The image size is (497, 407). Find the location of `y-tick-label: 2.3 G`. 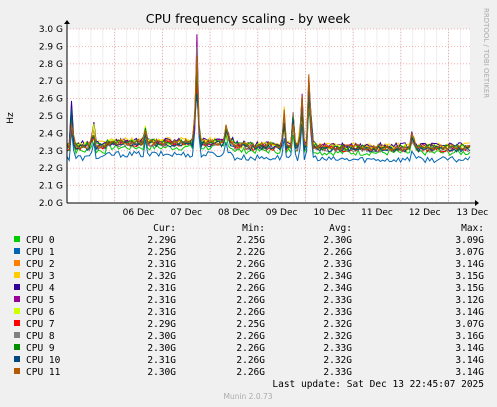

y-tick-label: 2.3 G is located at coordinates (51, 152).